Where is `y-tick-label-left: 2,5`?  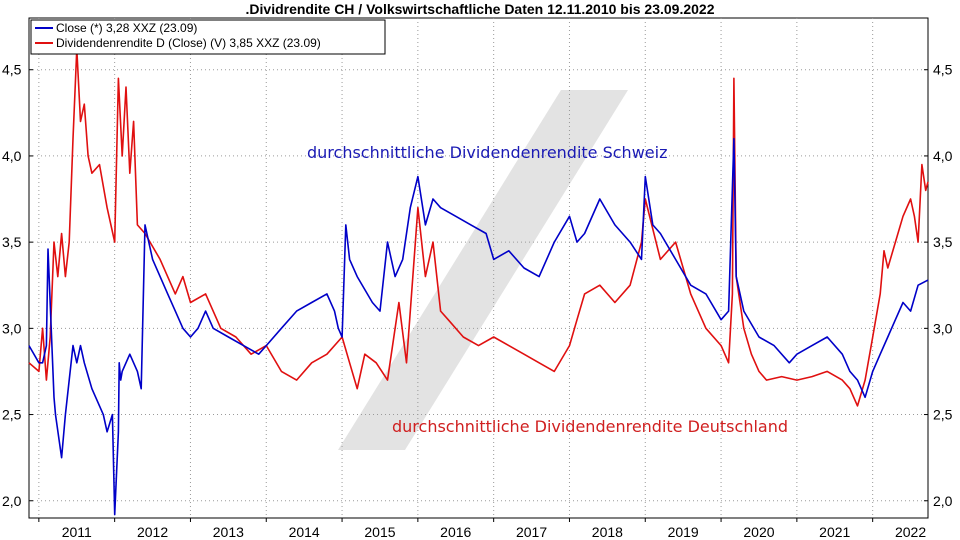 y-tick-label-left: 2,5 is located at coordinates (12, 415).